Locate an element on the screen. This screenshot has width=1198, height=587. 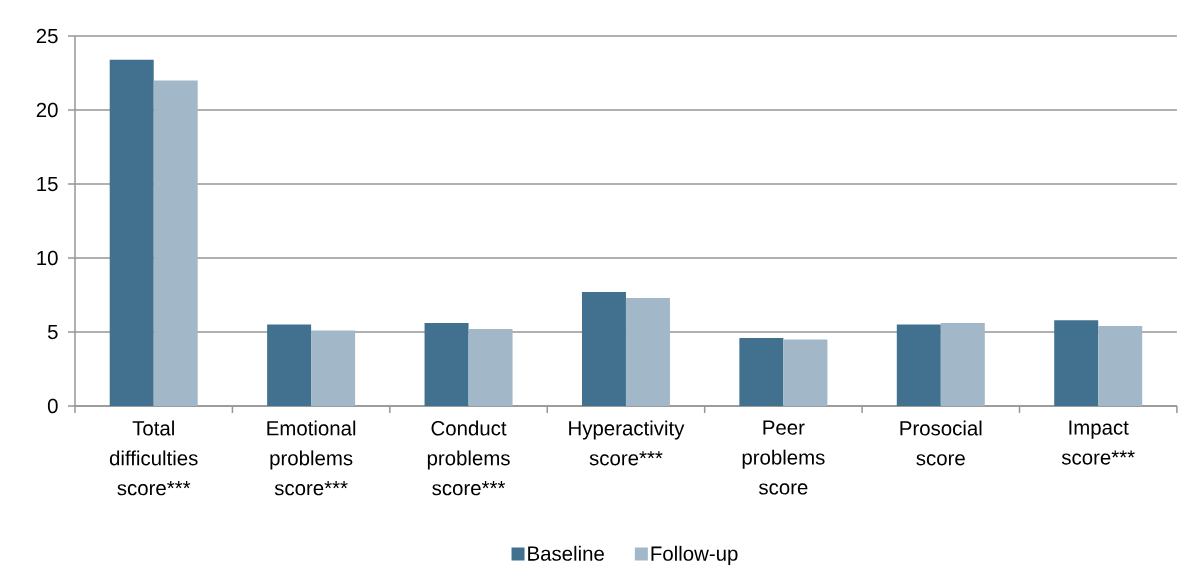
x-tick-label: Hyperactivity score*** is located at coordinates (627, 443).